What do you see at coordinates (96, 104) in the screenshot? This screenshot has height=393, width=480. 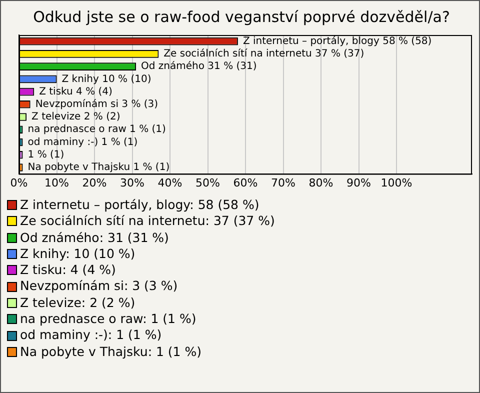 I see `data-label: Nevzpomínám si 3 % (3)` at bounding box center [96, 104].